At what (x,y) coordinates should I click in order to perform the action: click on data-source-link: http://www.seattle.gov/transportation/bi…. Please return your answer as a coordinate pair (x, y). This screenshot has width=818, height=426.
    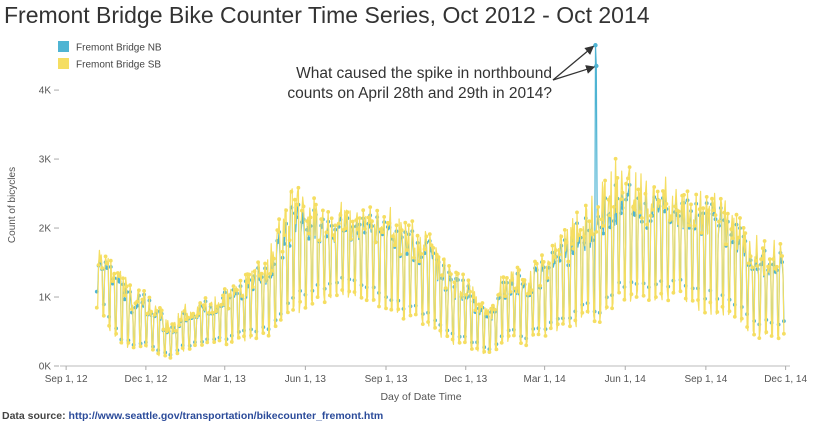
    Looking at the image, I should click on (226, 416).